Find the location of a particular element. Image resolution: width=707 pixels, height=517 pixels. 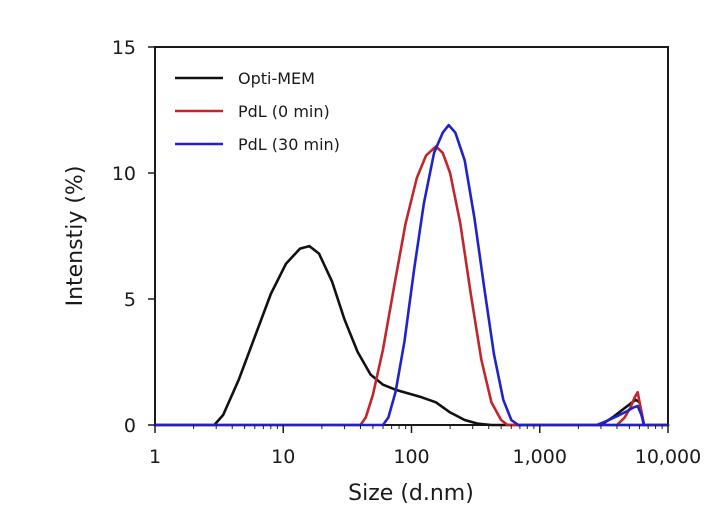

legend-label: PdL (0 min) is located at coordinates (284, 111).